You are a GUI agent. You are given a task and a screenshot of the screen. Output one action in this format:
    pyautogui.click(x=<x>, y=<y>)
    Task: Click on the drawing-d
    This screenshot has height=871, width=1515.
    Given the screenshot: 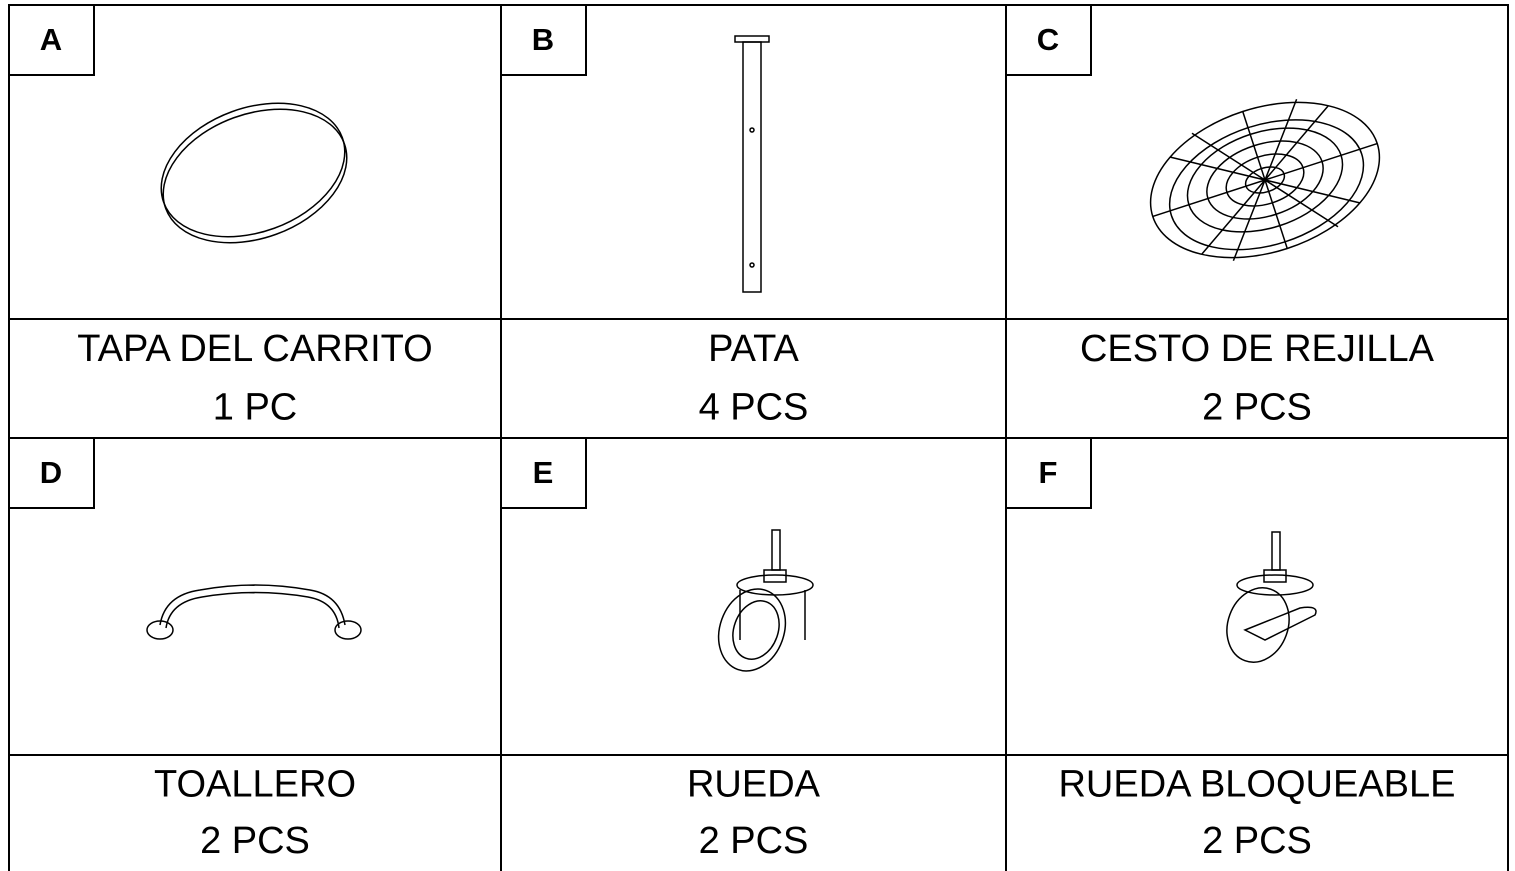 What is the action you would take?
    pyautogui.click(x=254, y=612)
    